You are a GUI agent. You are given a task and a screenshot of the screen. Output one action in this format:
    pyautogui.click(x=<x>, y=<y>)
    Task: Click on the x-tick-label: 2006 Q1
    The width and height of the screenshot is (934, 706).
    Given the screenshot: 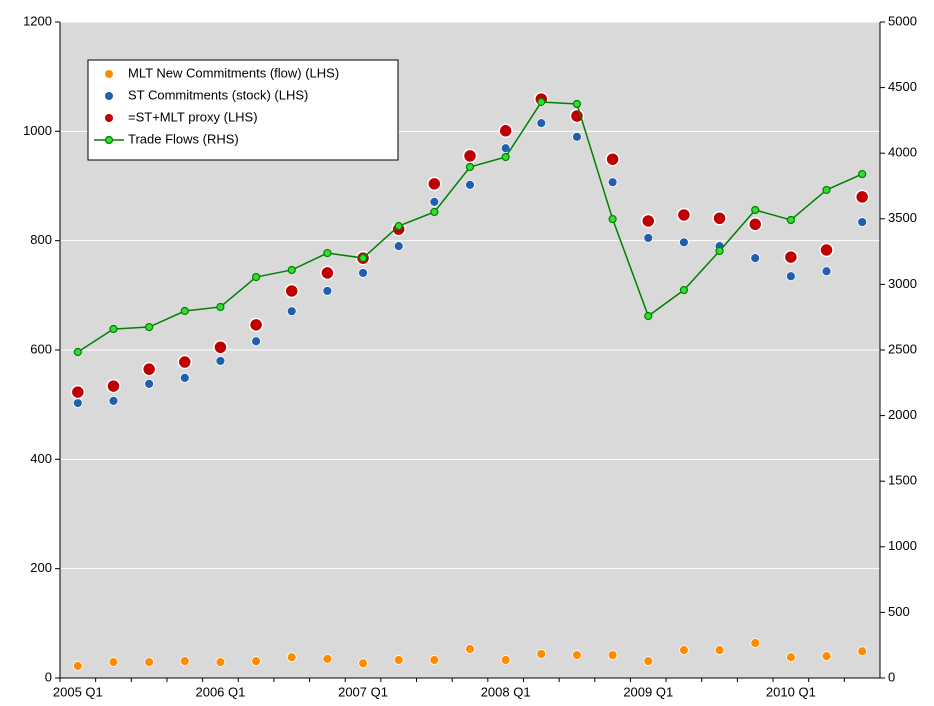 What is the action you would take?
    pyautogui.click(x=220, y=691)
    